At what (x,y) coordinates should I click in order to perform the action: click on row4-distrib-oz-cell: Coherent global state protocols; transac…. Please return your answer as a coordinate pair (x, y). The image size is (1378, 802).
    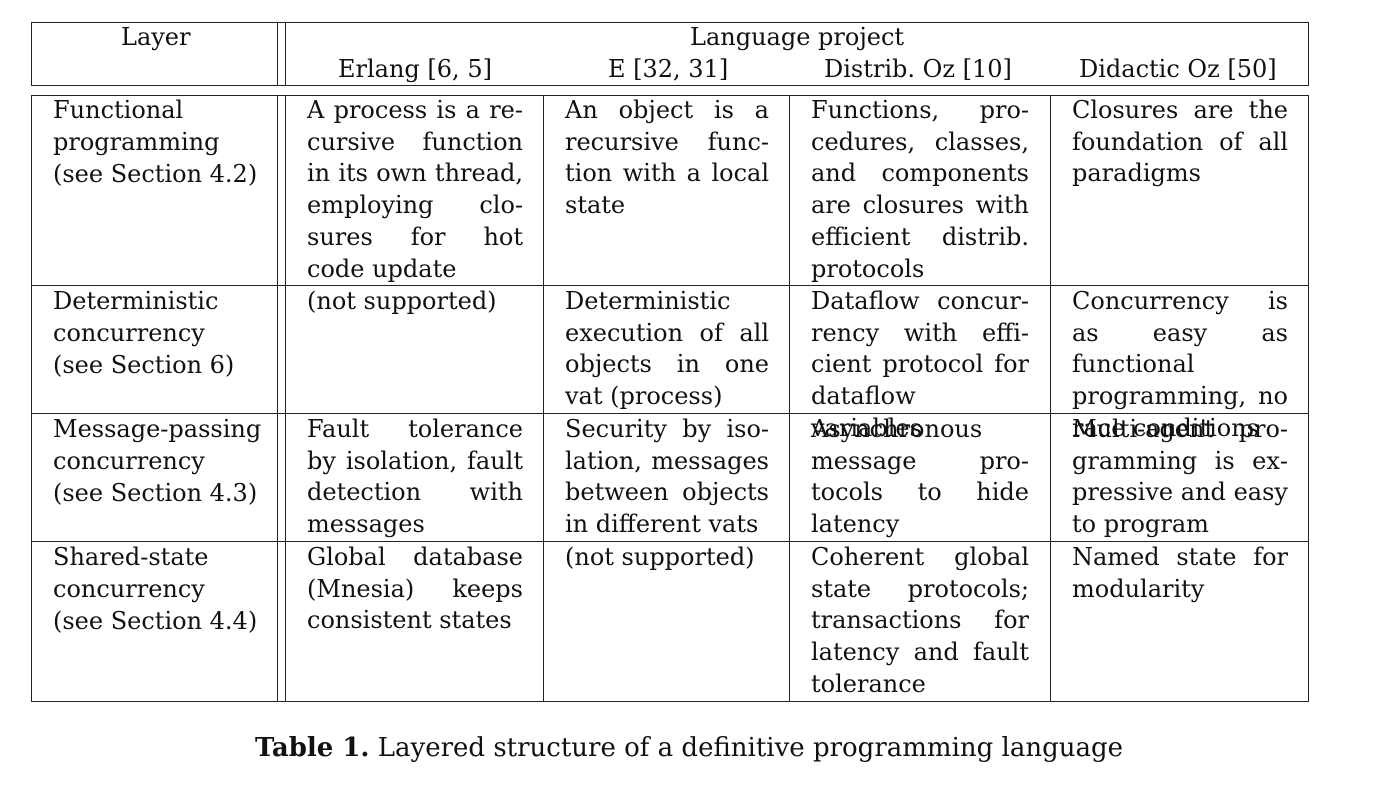
    Looking at the image, I should click on (920, 620).